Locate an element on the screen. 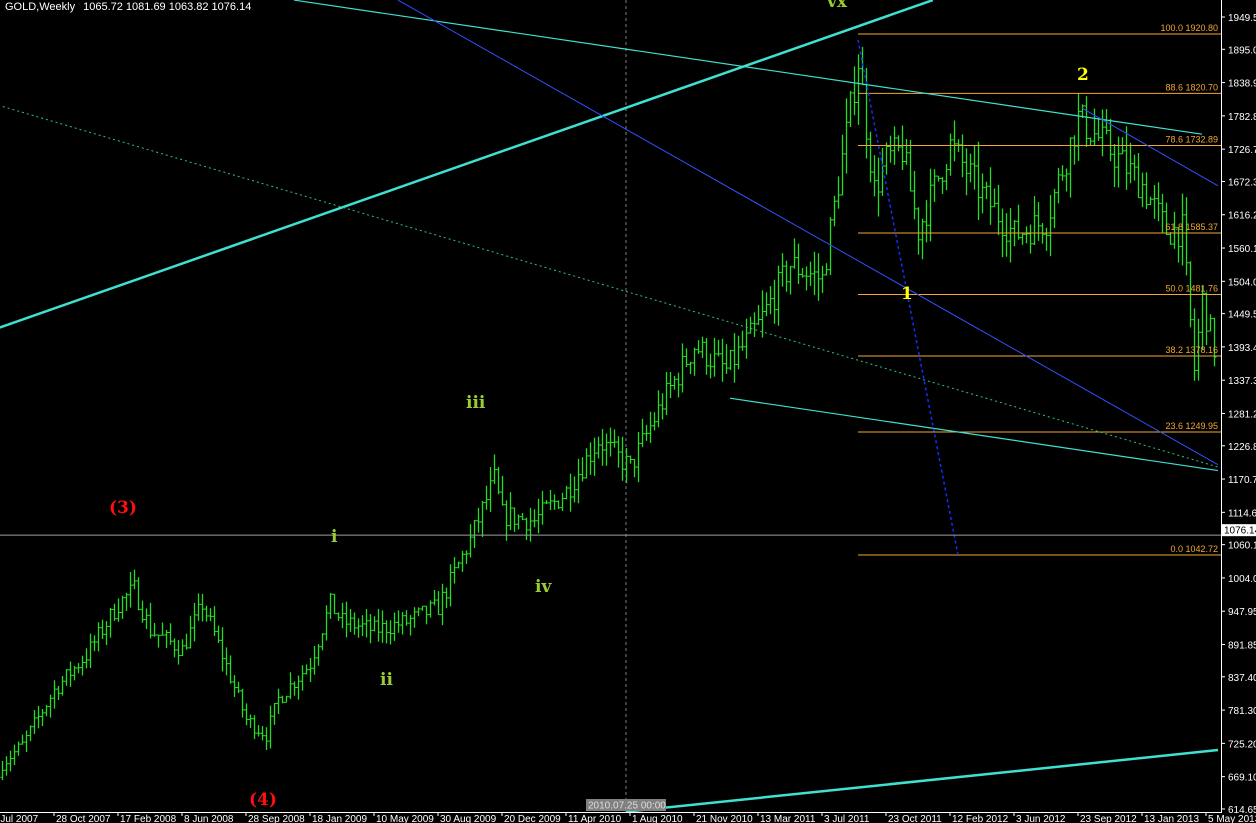 The width and height of the screenshot is (1256, 823). current-price-tag: 1076.14 is located at coordinates (1239, 530).